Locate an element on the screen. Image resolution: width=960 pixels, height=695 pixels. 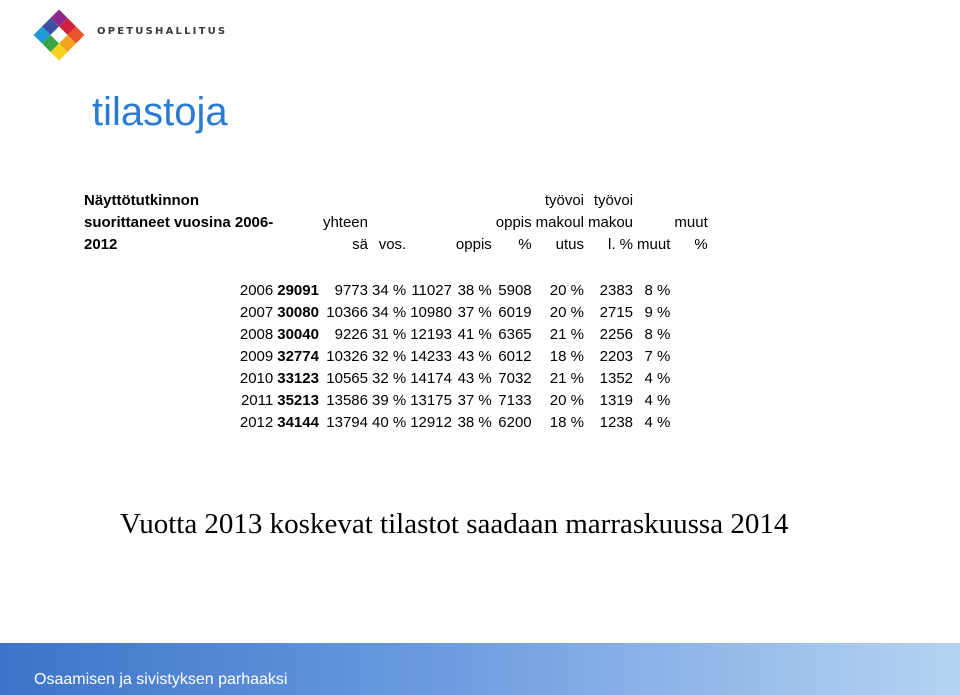
total-cell: 29091 is located at coordinates (298, 290).